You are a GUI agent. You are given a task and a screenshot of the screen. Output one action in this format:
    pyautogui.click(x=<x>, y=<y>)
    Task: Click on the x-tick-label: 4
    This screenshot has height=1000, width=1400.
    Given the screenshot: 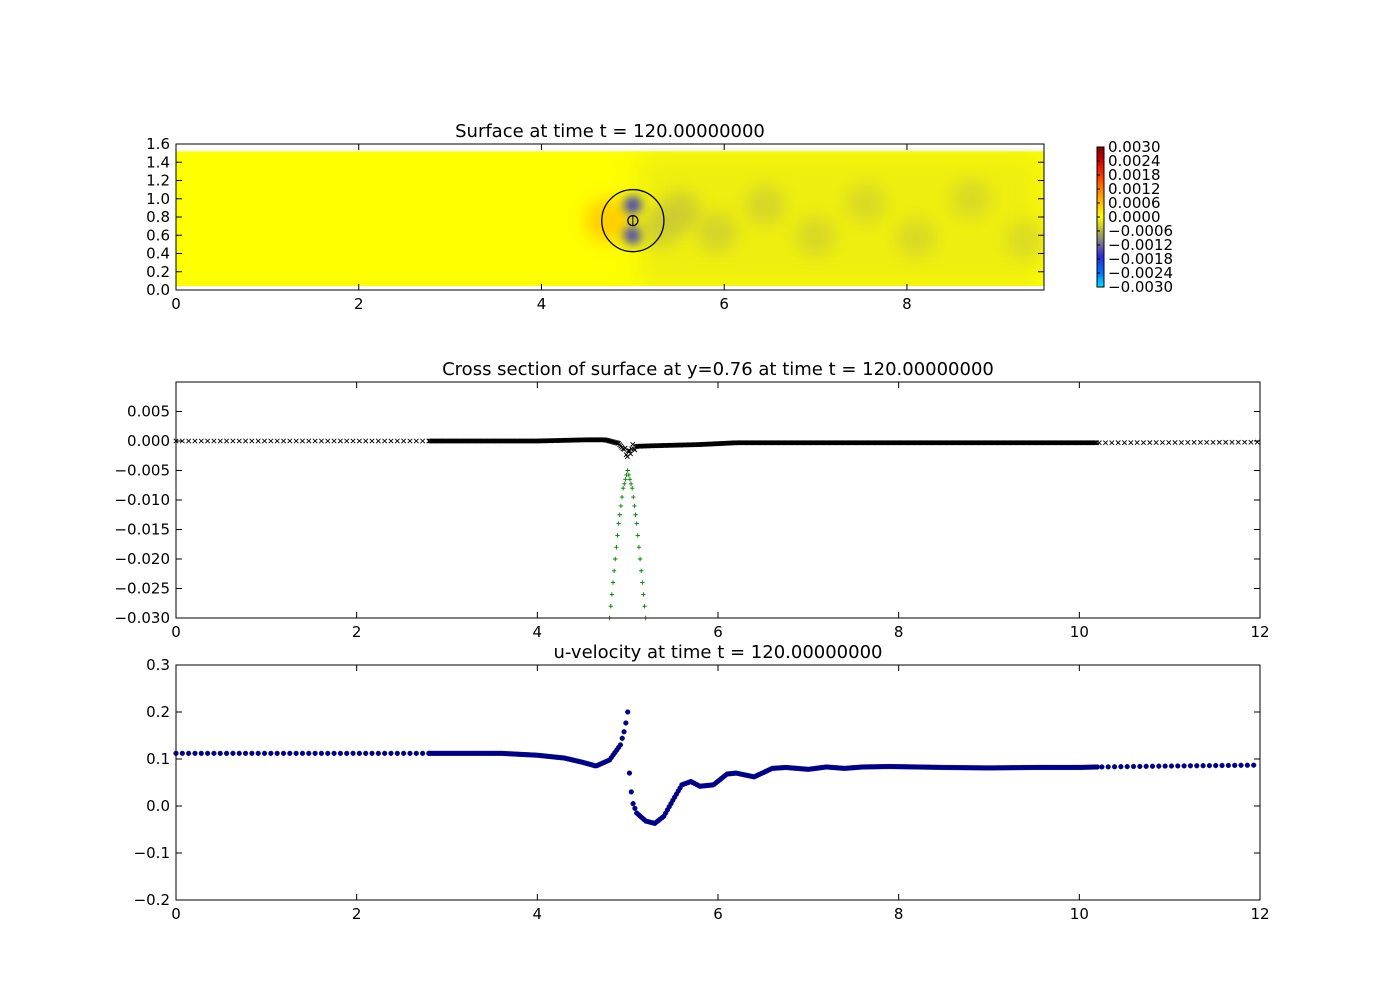 What is the action you would take?
    pyautogui.click(x=538, y=632)
    